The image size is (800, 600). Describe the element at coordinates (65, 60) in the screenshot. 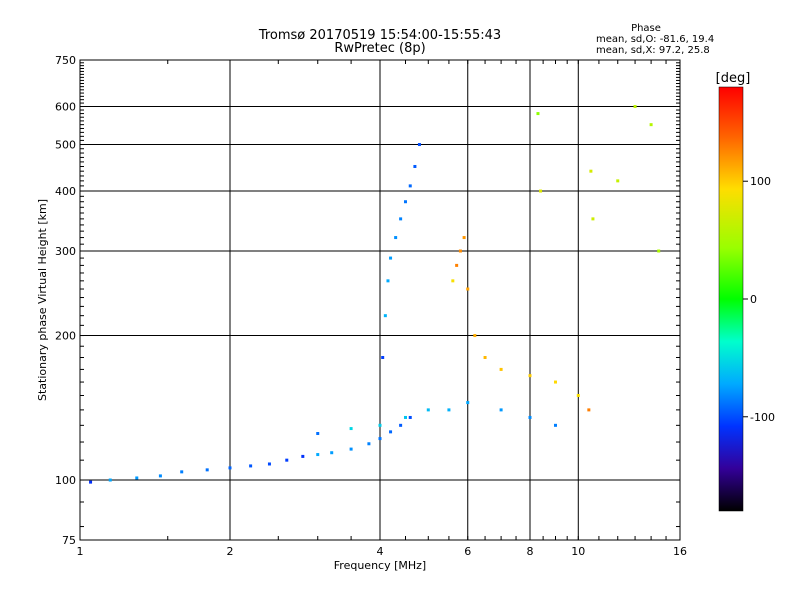

I see `y-tick-label: 750` at that location.